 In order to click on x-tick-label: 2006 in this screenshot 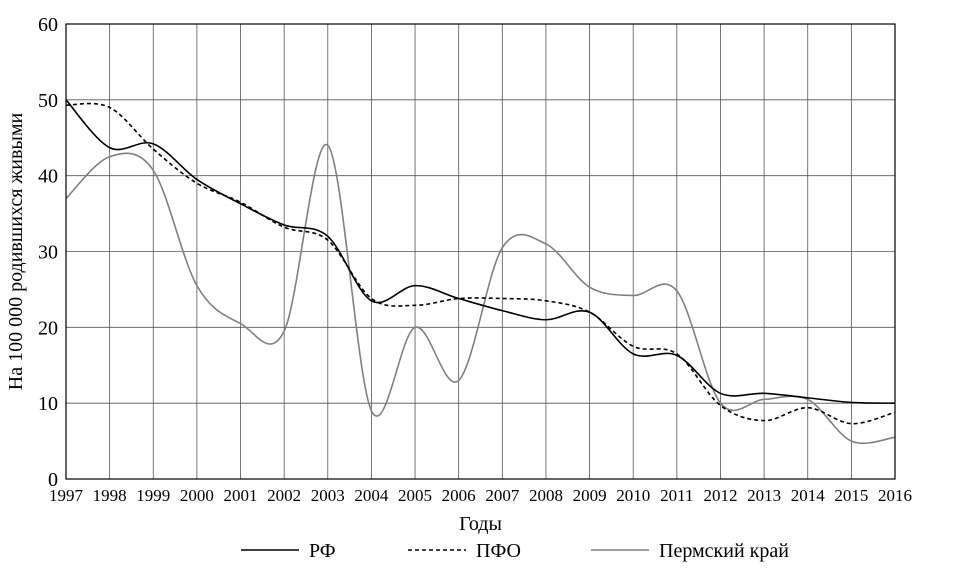, I will do `click(459, 495)`.